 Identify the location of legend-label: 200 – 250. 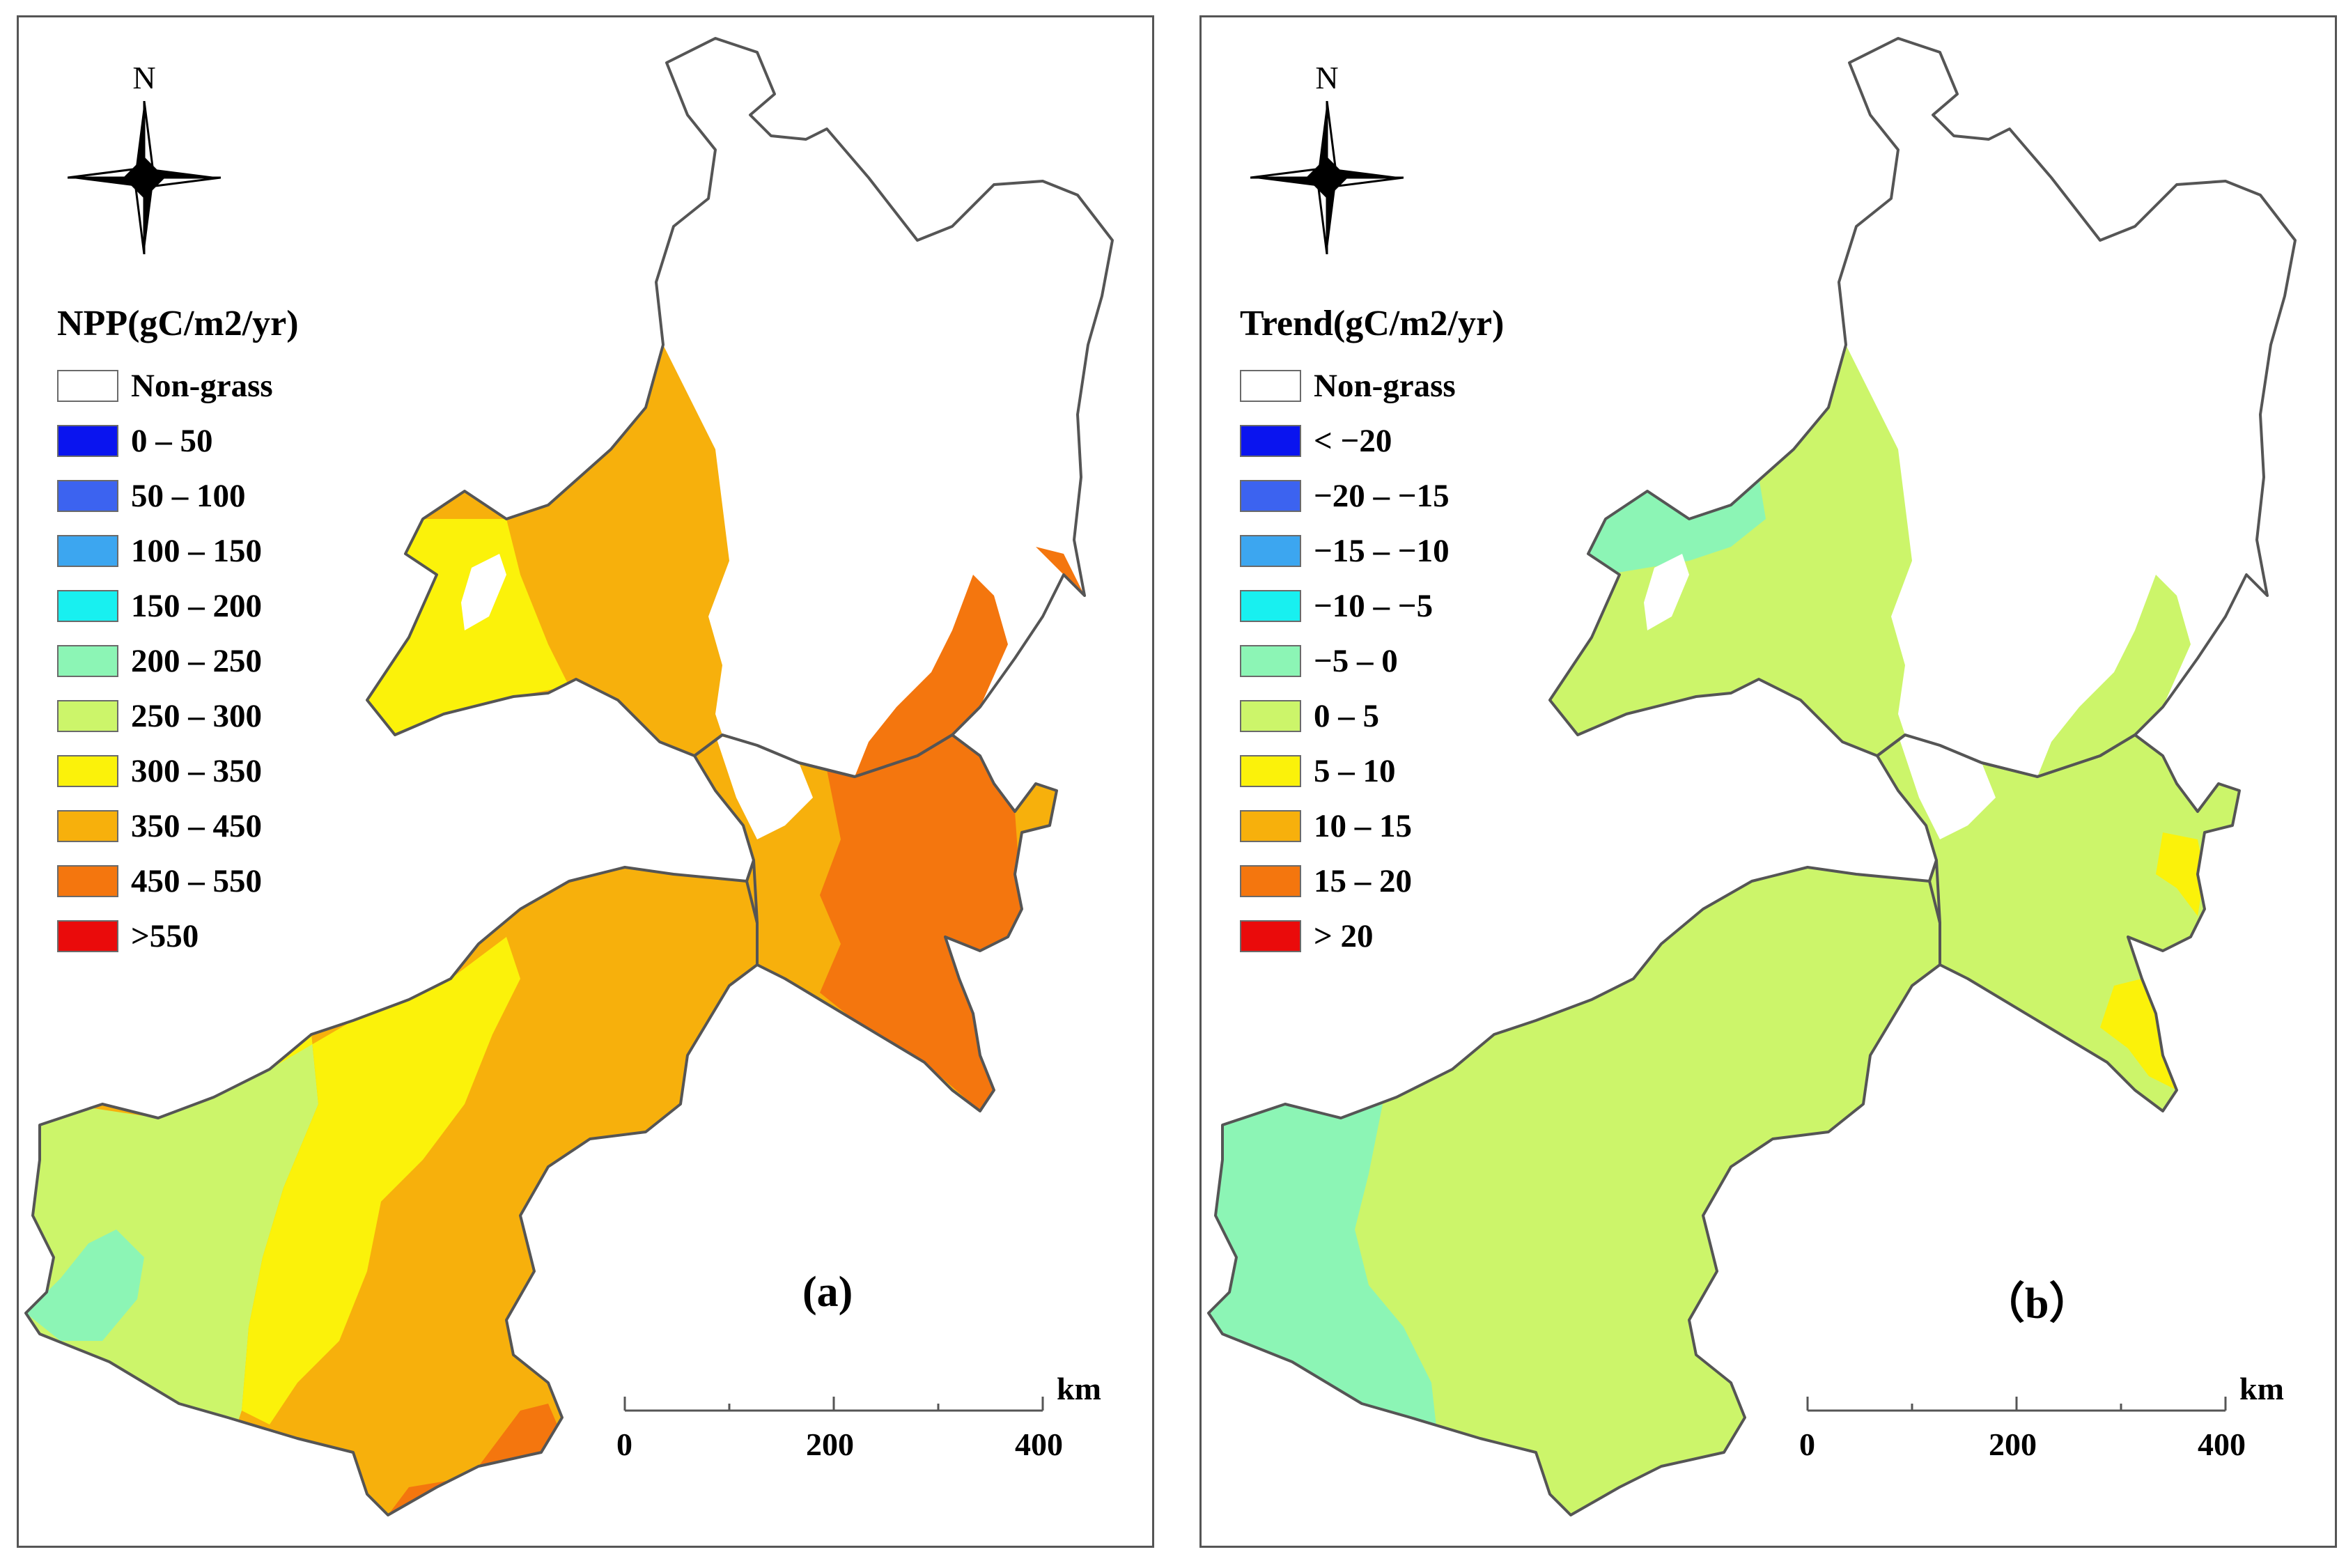
(196, 660).